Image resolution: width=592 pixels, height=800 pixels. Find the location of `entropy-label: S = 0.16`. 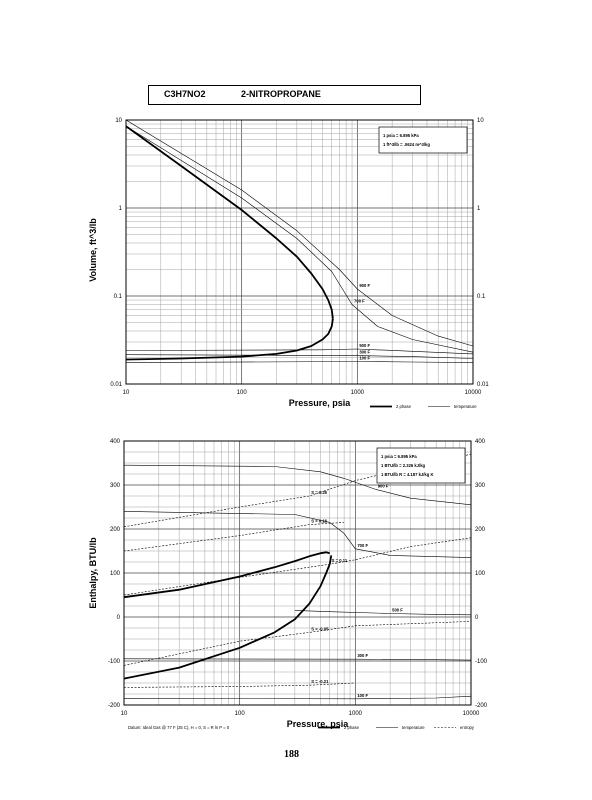

entropy-label: S = 0.16 is located at coordinates (319, 521).